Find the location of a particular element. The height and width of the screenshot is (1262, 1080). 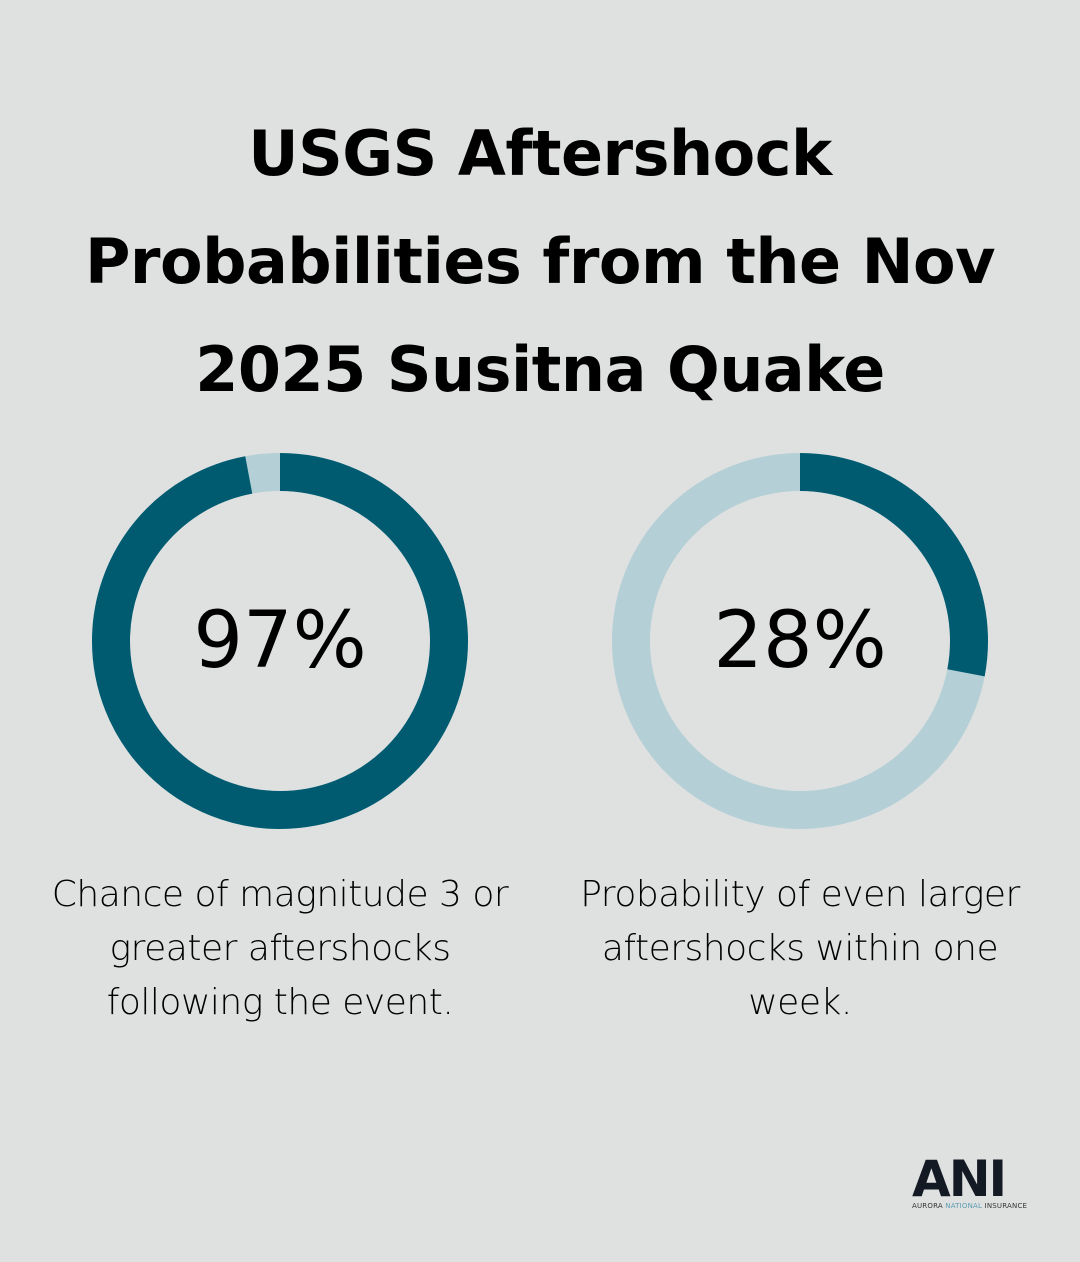

donut-chart-1: 97% is located at coordinates (280, 641).